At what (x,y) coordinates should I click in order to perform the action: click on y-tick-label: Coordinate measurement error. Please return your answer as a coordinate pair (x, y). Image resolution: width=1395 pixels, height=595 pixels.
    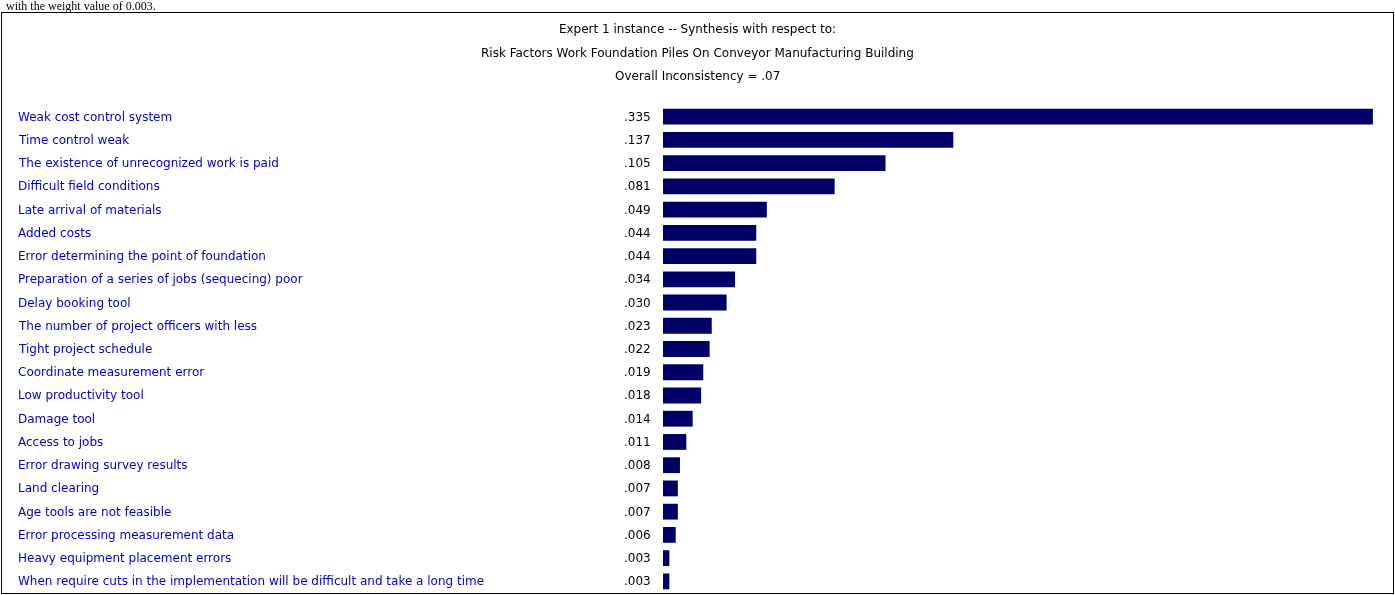
    Looking at the image, I should click on (111, 372).